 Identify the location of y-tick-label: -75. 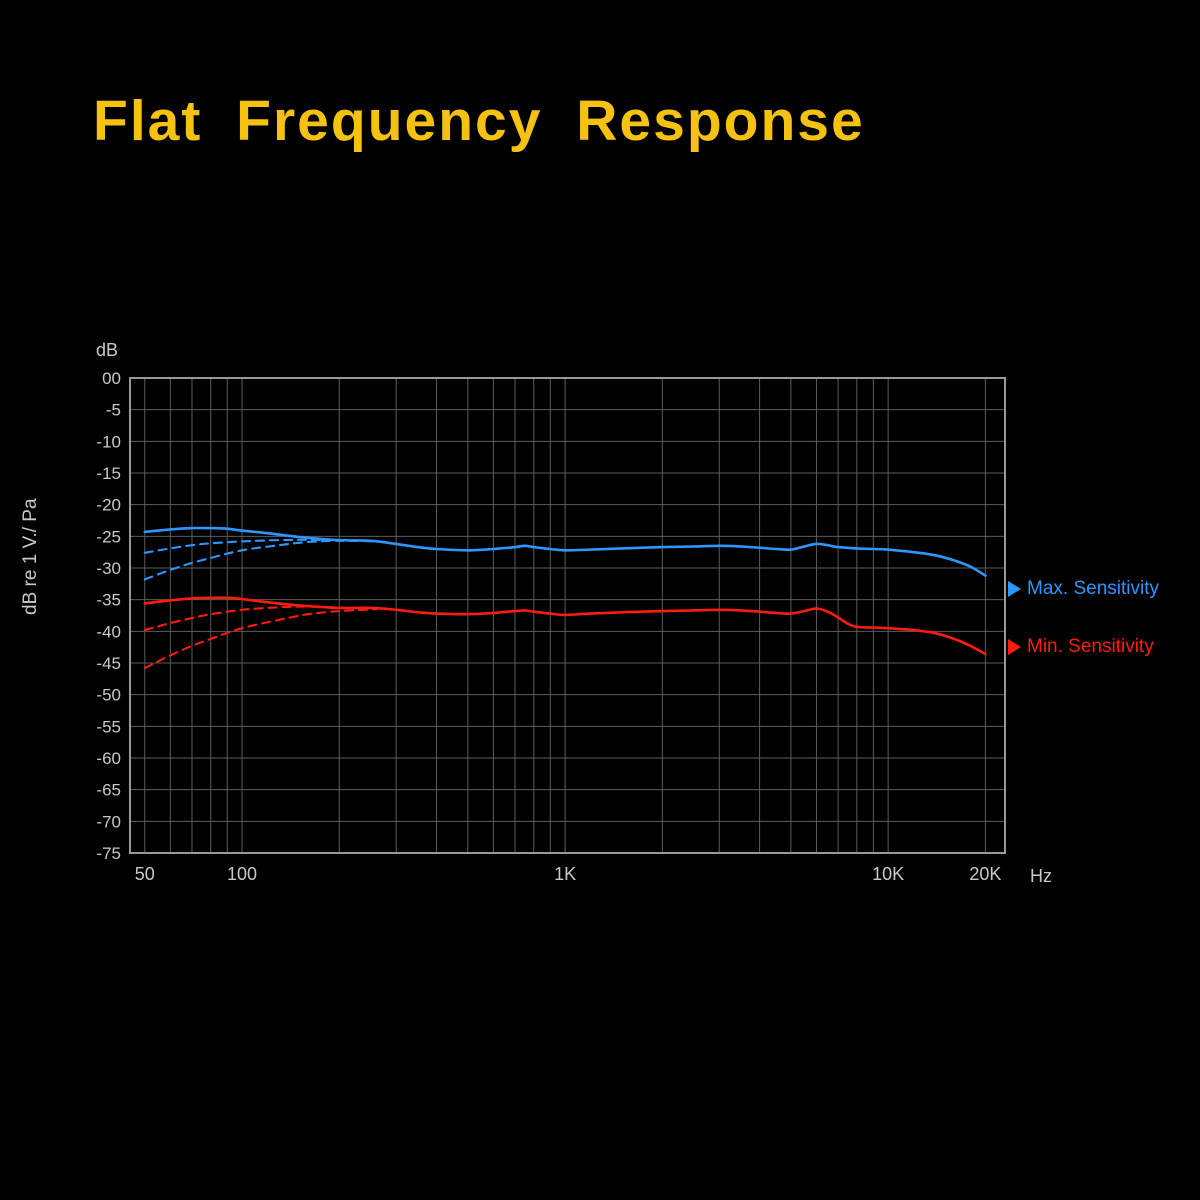
(108, 853).